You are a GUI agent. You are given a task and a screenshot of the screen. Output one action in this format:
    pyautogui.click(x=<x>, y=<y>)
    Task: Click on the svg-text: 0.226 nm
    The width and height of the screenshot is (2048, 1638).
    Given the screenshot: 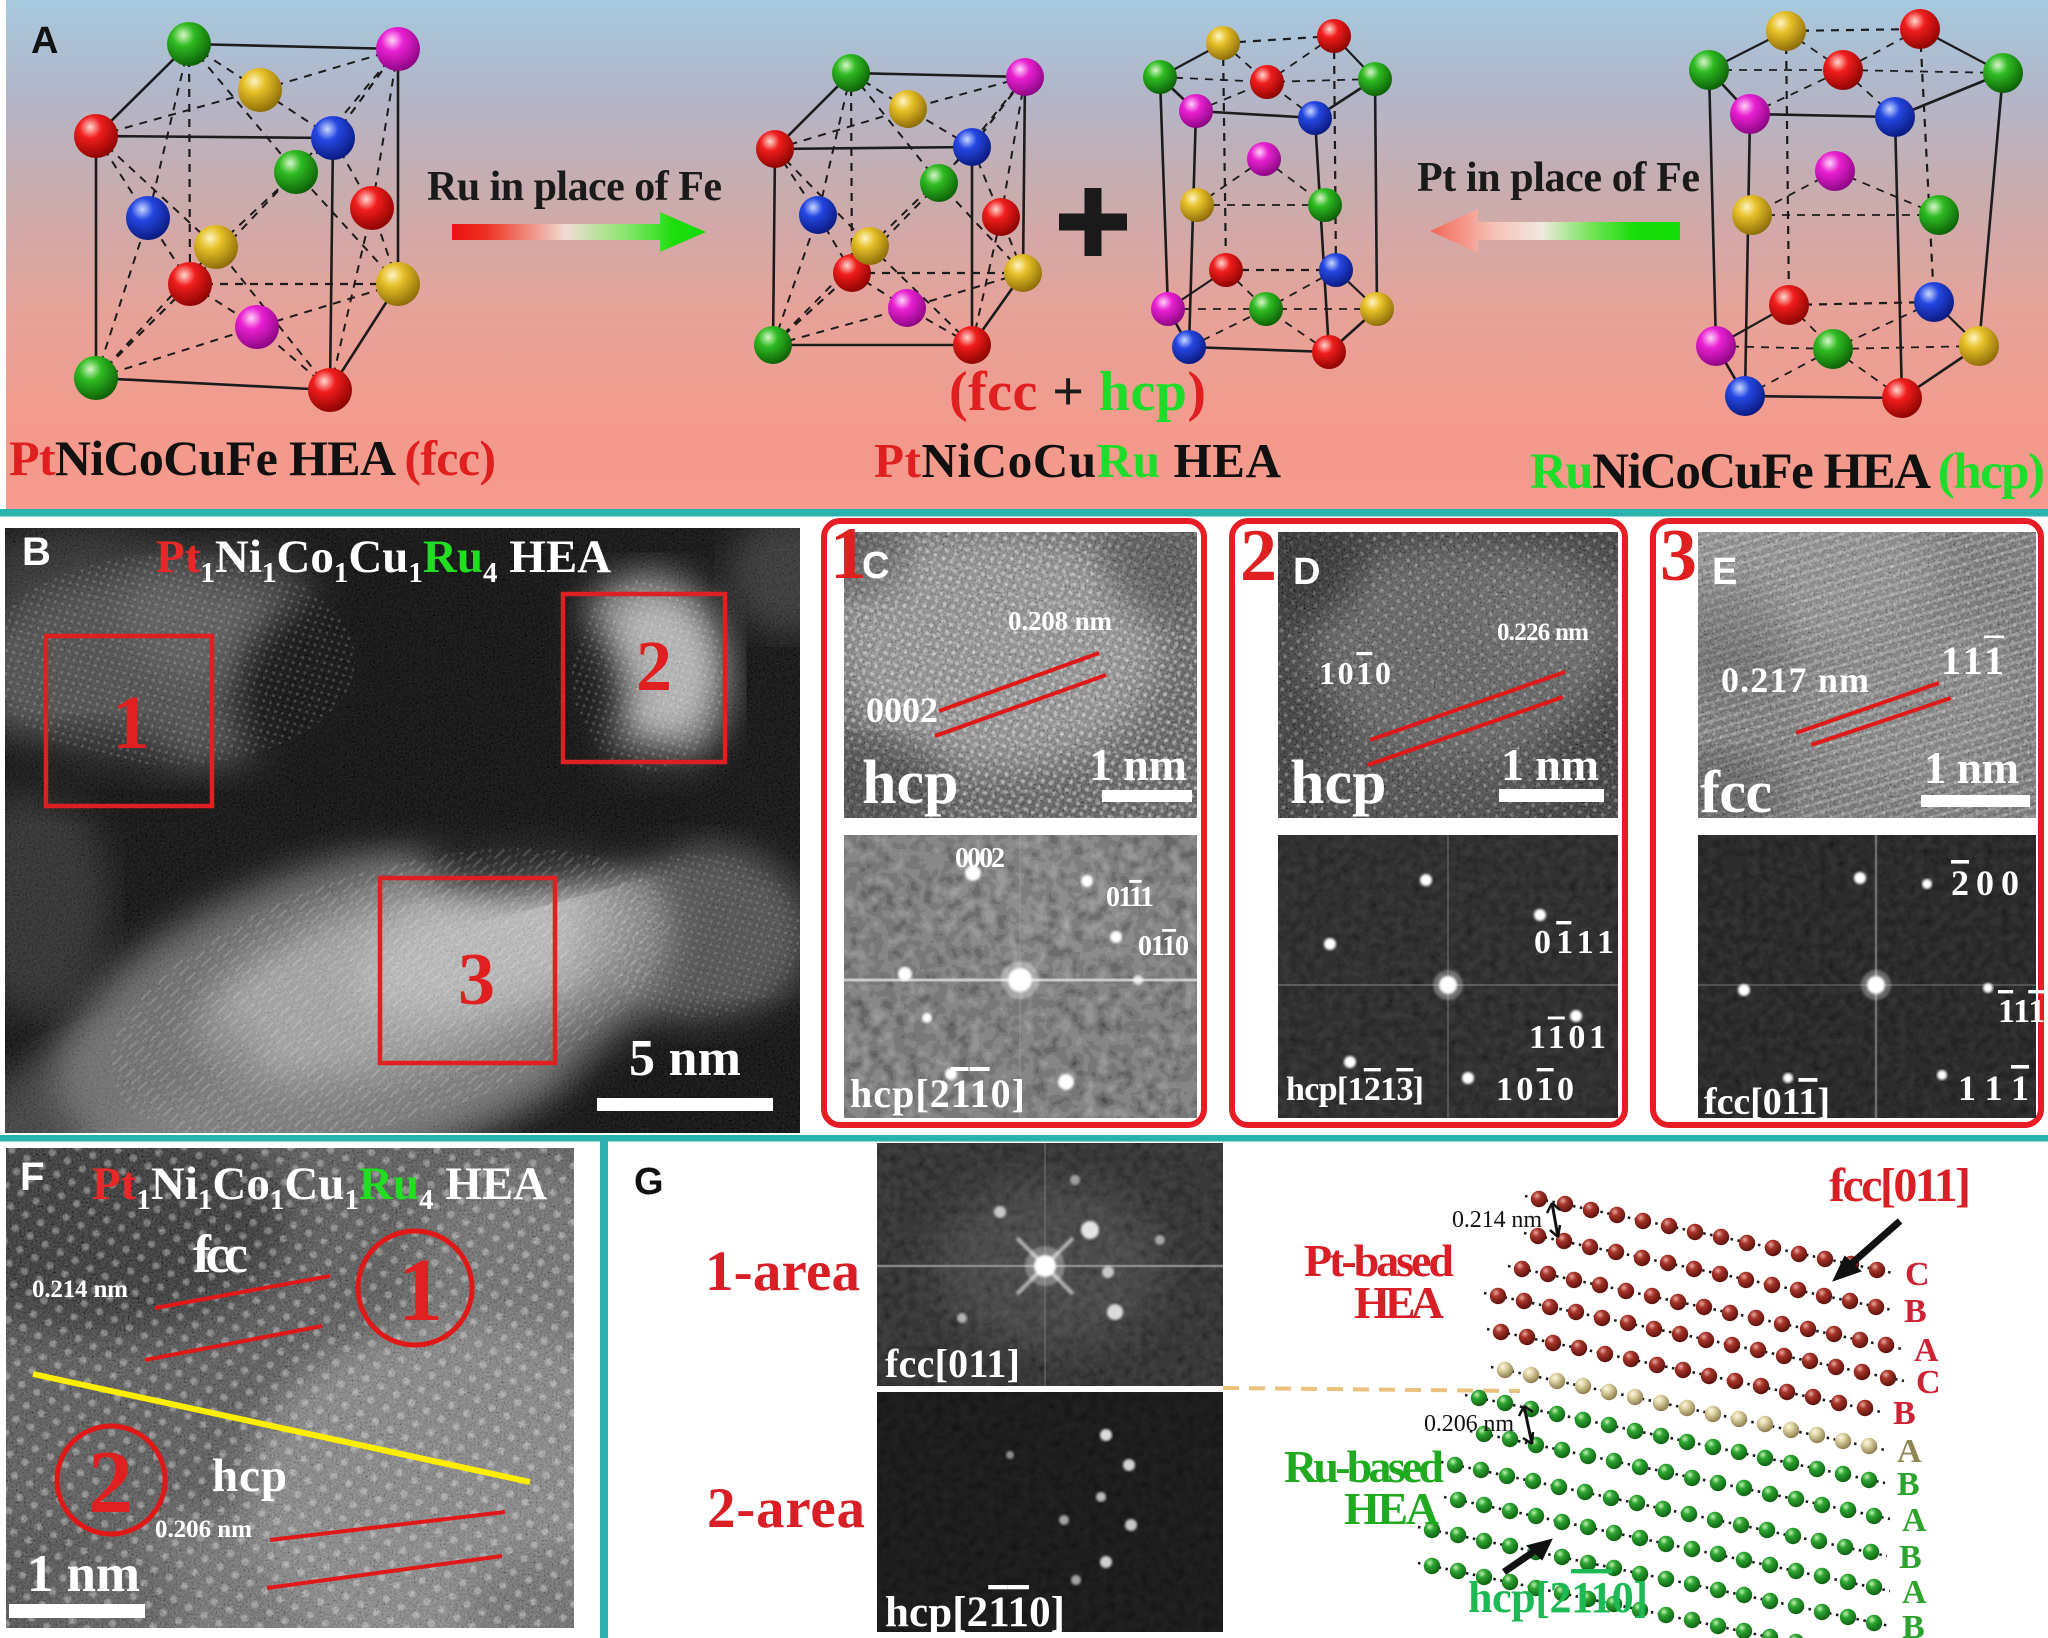 What is the action you would take?
    pyautogui.click(x=1543, y=632)
    